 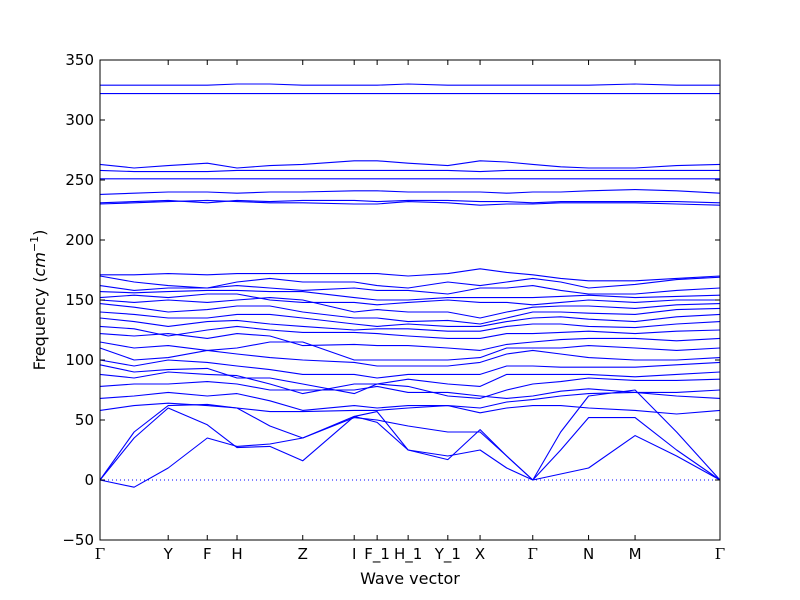 What do you see at coordinates (447, 554) in the screenshot?
I see `x-tick-label: Y_1` at bounding box center [447, 554].